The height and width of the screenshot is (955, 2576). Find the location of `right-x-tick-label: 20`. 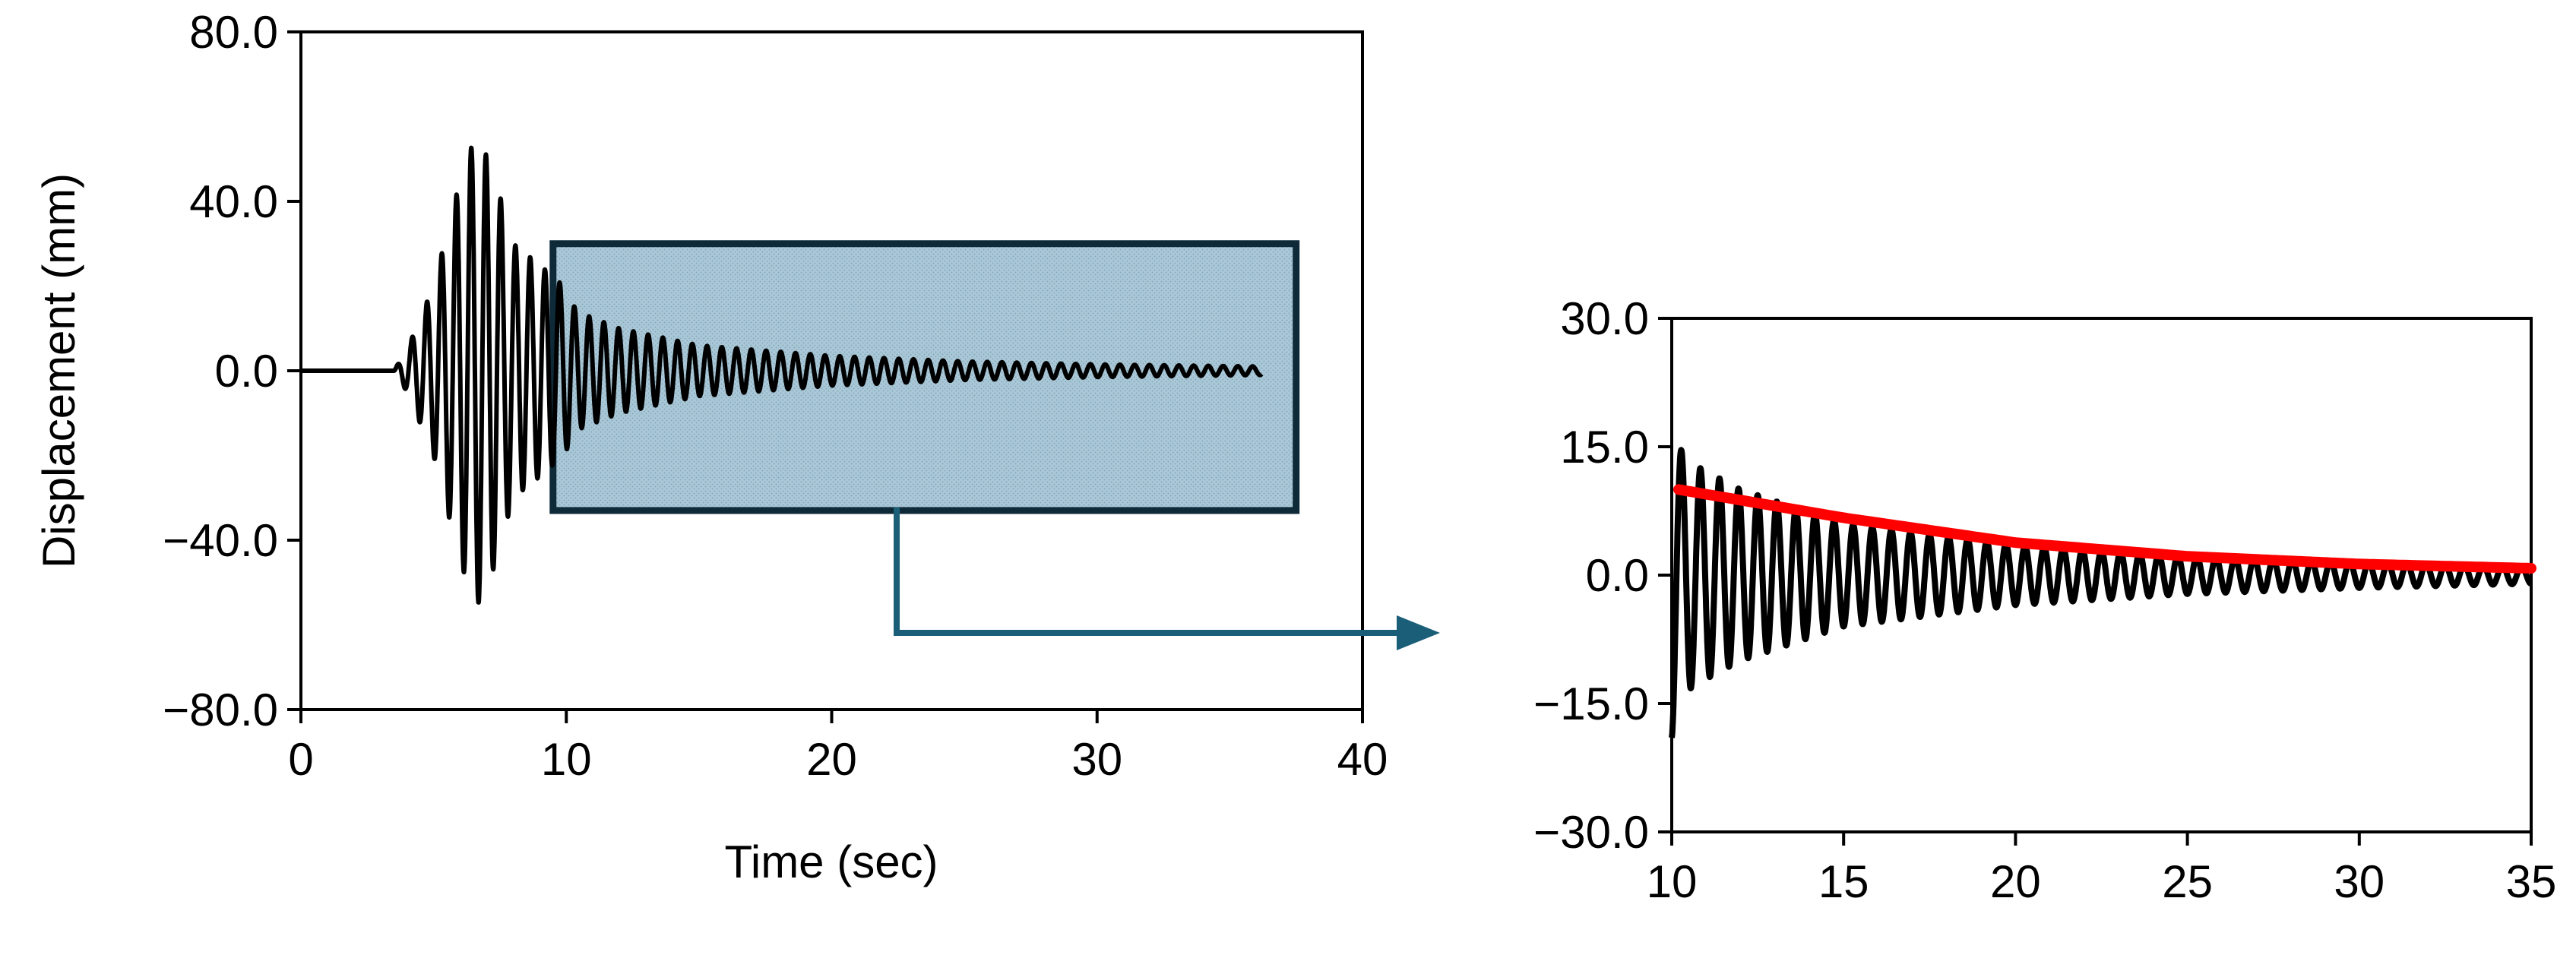

right-x-tick-label: 20 is located at coordinates (2015, 882).